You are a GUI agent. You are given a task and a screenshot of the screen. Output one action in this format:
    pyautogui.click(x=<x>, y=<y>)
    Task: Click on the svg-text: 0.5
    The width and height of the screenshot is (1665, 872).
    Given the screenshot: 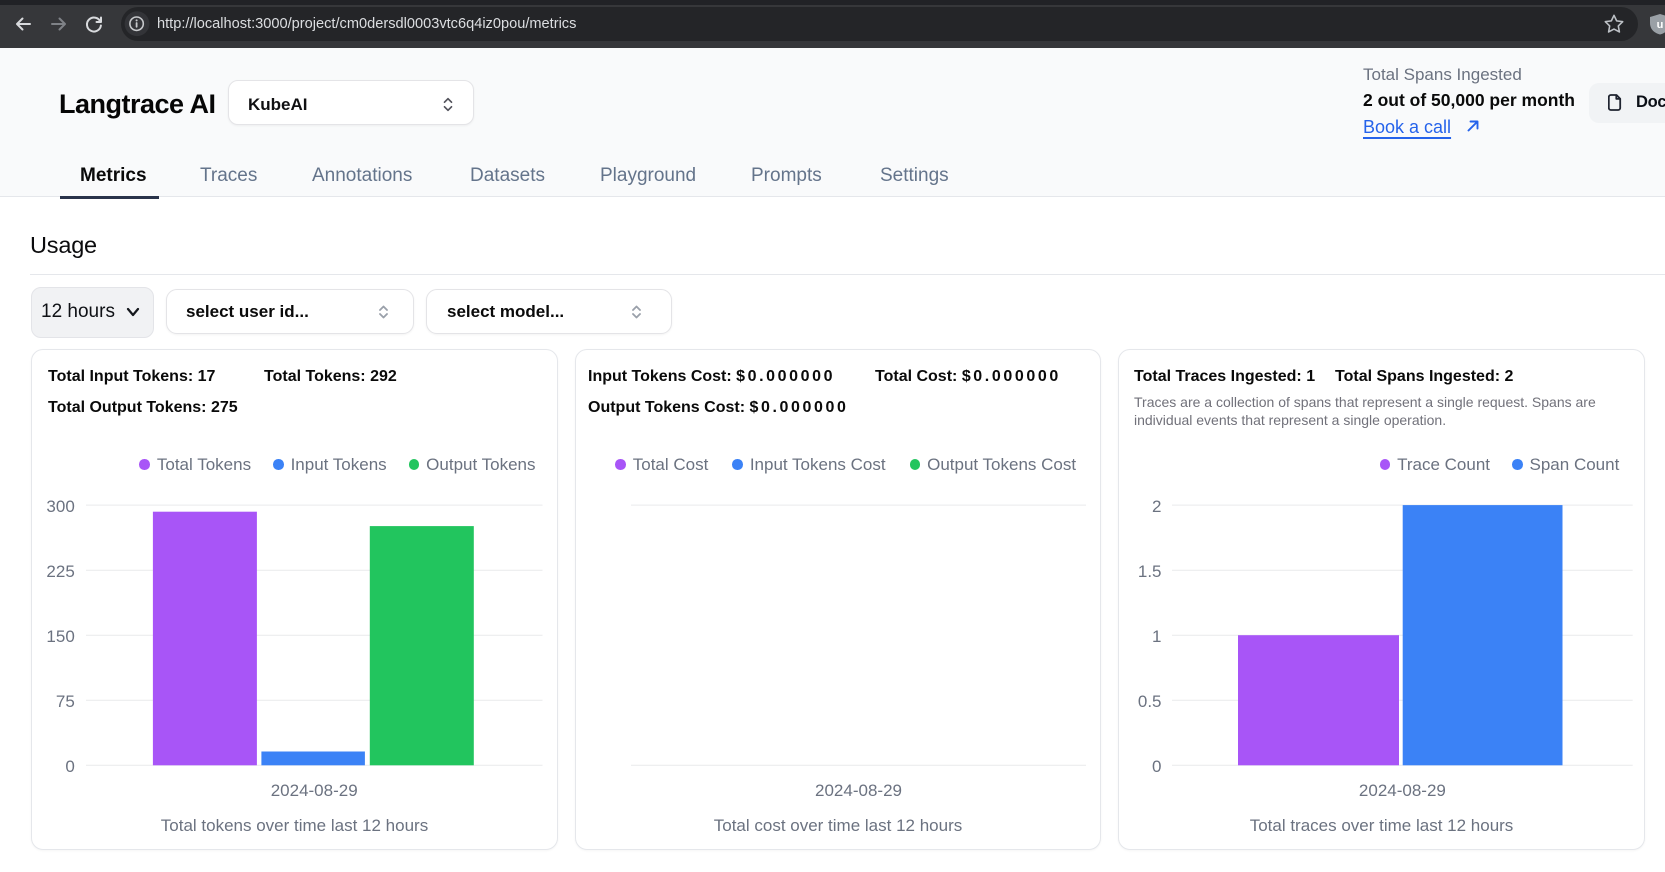 What is the action you would take?
    pyautogui.click(x=1150, y=701)
    